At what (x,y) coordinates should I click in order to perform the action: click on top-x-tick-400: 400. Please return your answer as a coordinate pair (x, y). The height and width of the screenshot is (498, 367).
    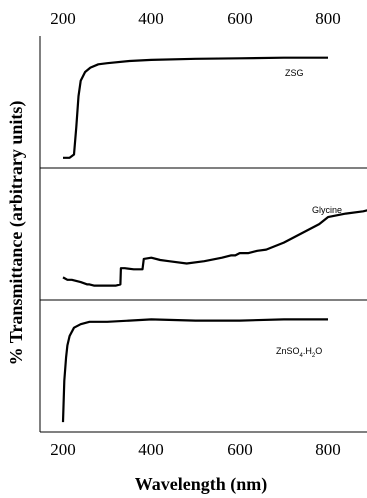
    Looking at the image, I should click on (151, 18).